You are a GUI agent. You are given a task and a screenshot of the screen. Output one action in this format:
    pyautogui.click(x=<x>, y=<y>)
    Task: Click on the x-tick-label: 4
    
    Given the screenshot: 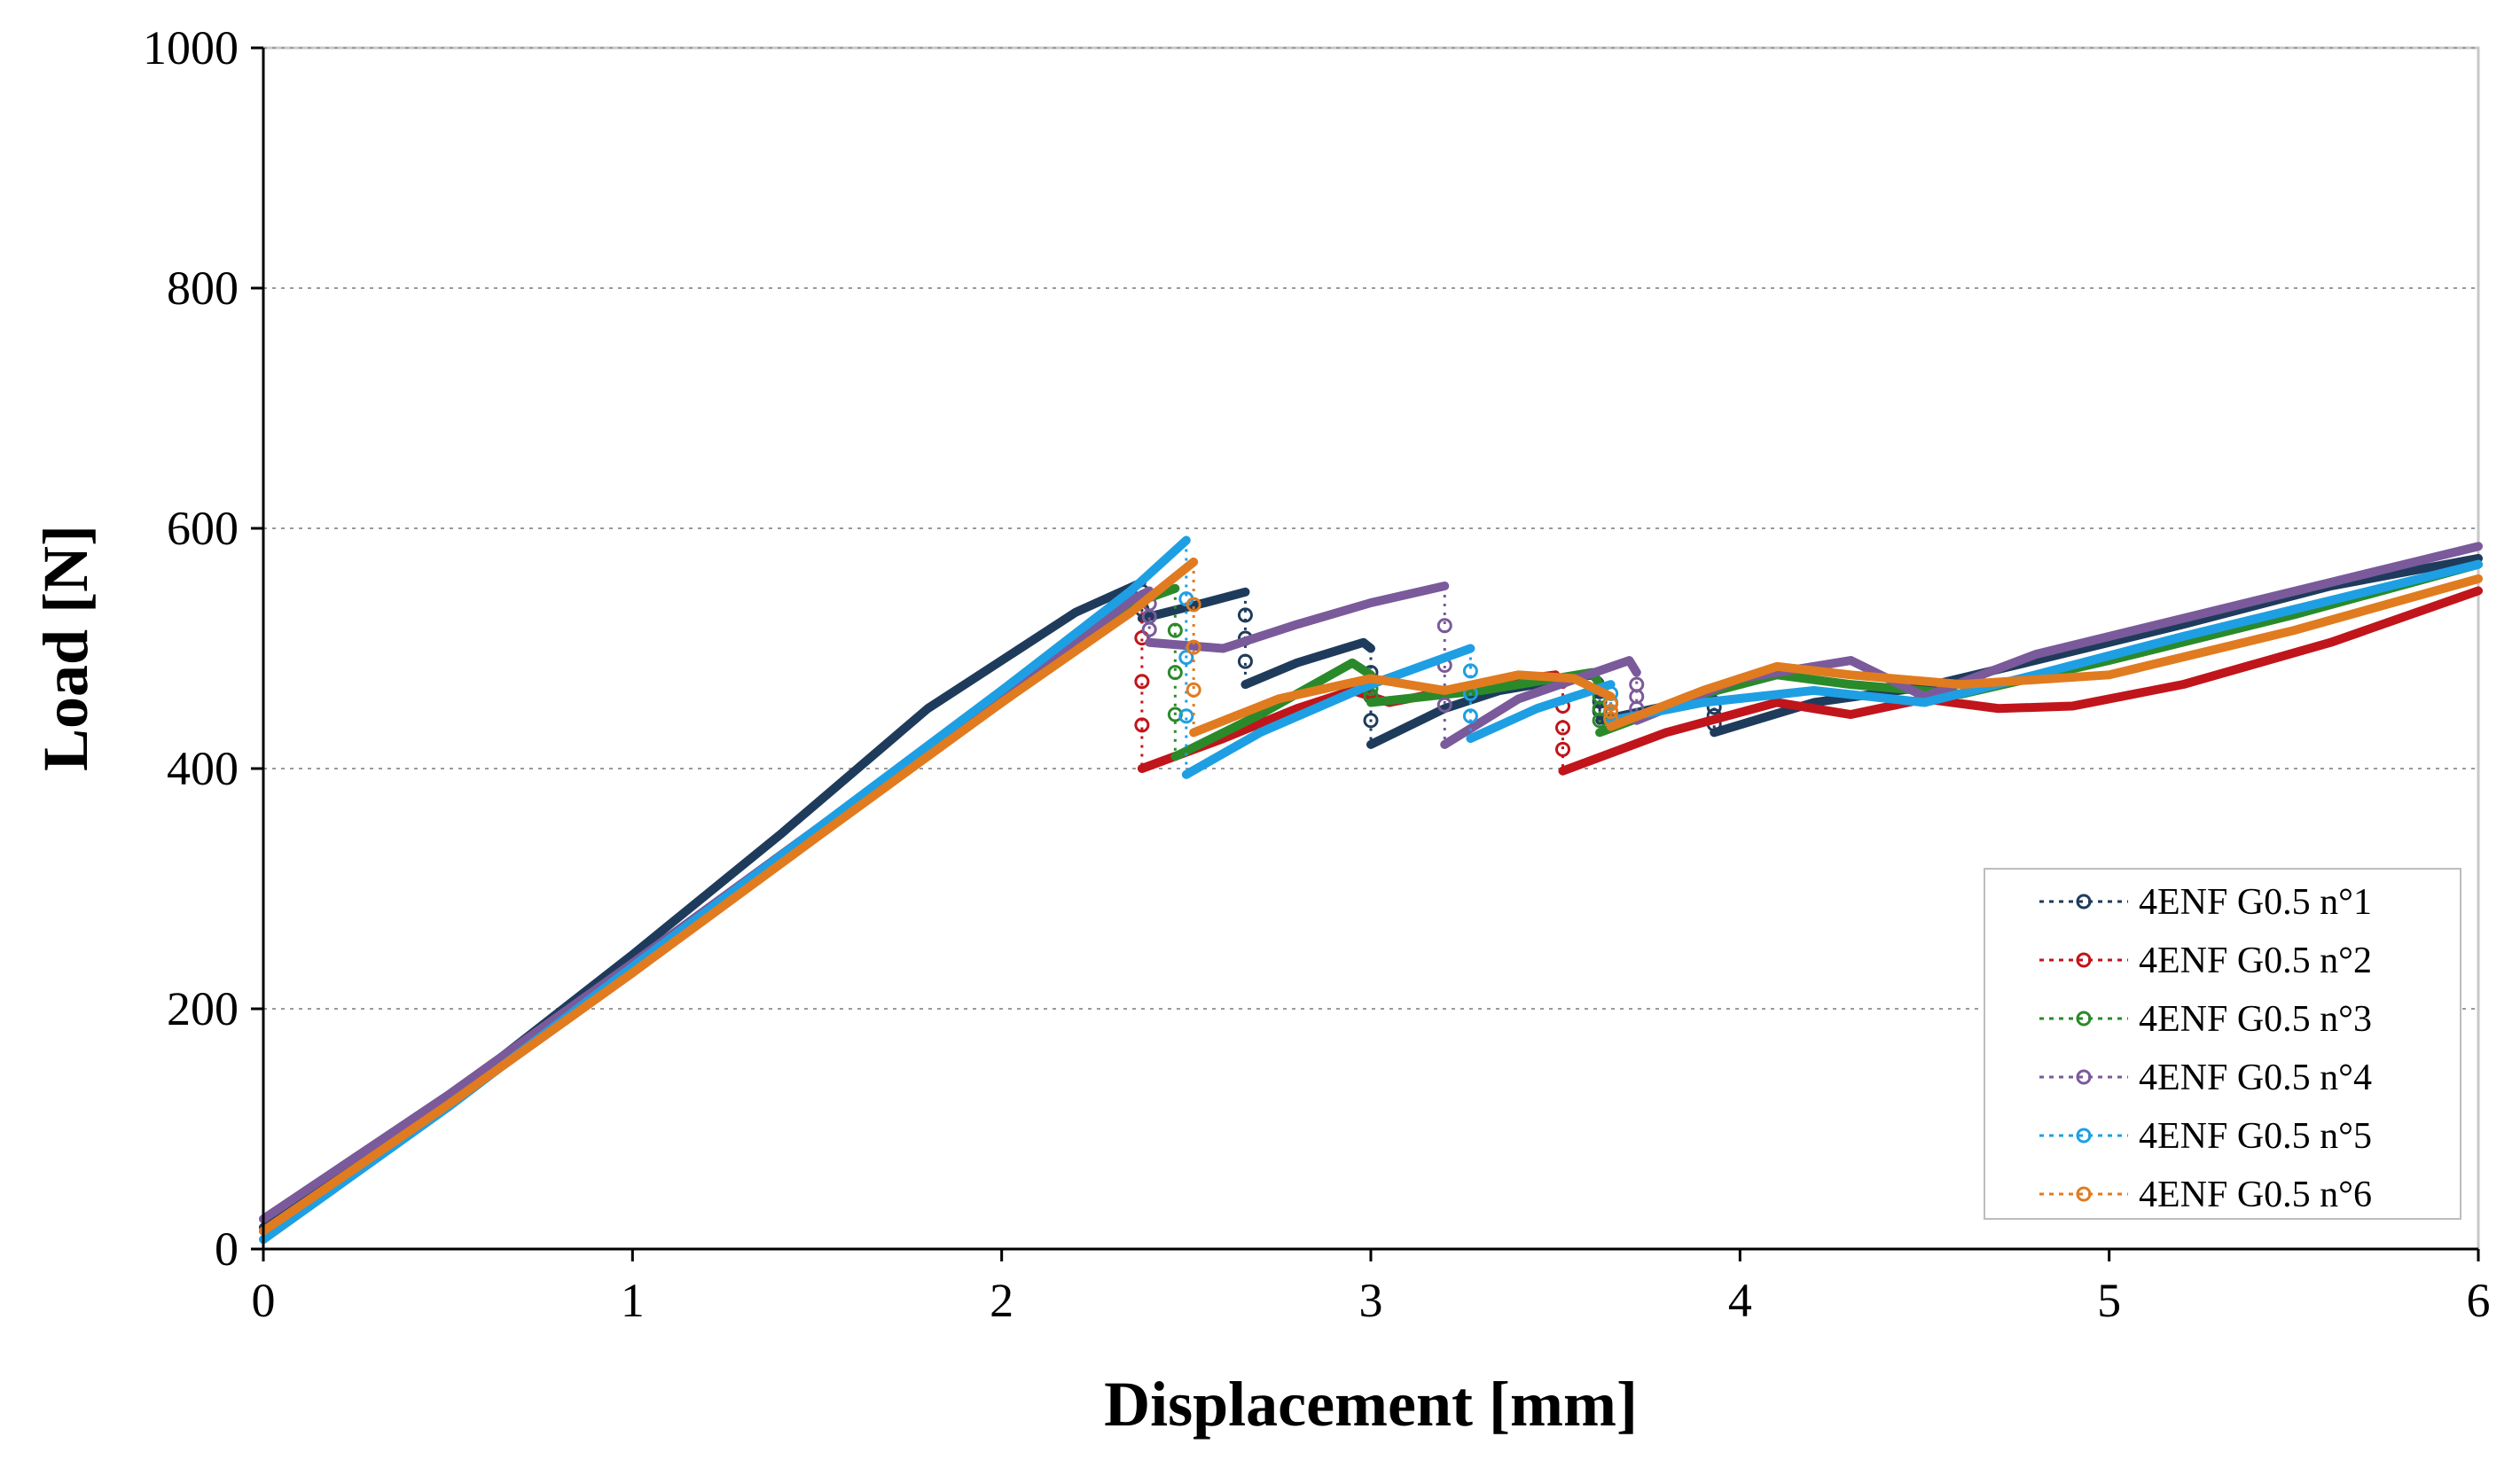 What is the action you would take?
    pyautogui.click(x=1740, y=1300)
    